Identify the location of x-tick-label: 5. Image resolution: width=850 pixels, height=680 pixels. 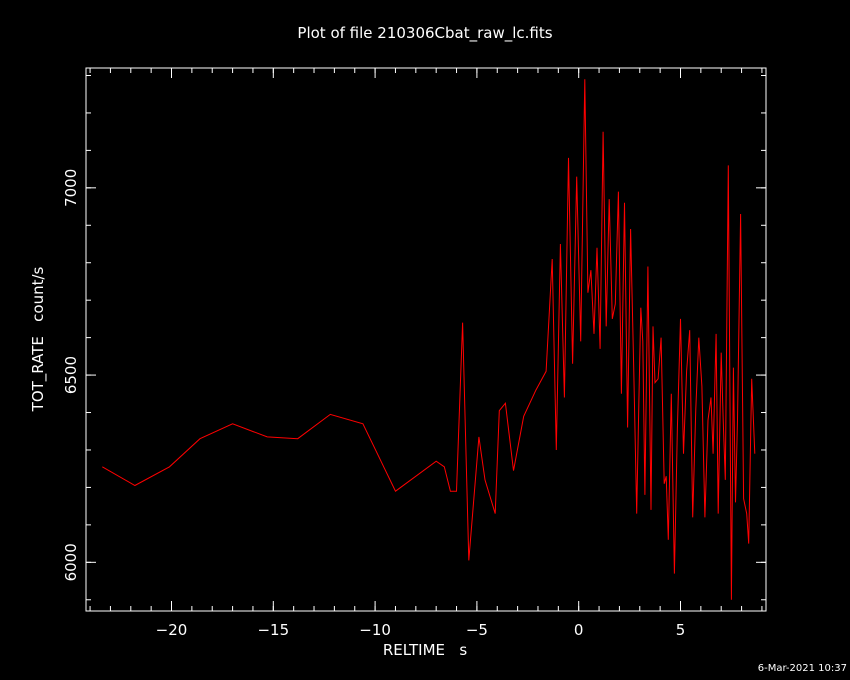
(681, 630).